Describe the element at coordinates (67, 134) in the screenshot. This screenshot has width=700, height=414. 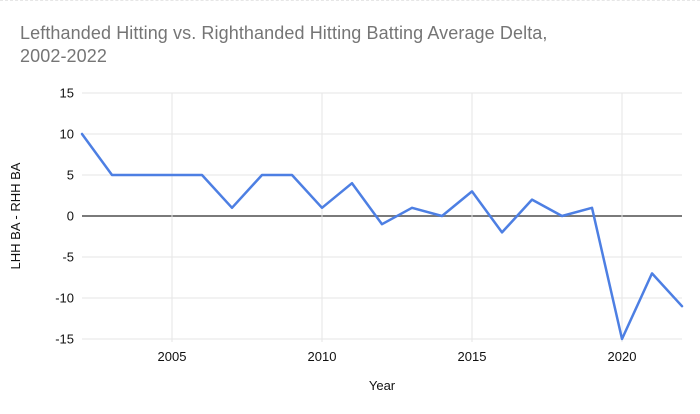
I see `y-tick-label: 10` at that location.